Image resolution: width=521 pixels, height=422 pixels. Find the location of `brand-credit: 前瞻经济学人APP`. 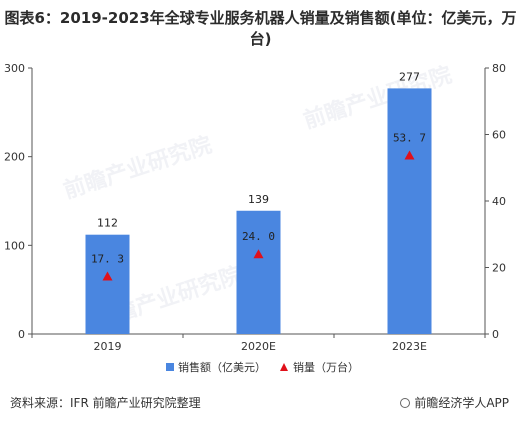

brand-credit: 前瞻经济学人APP is located at coordinates (454, 402).